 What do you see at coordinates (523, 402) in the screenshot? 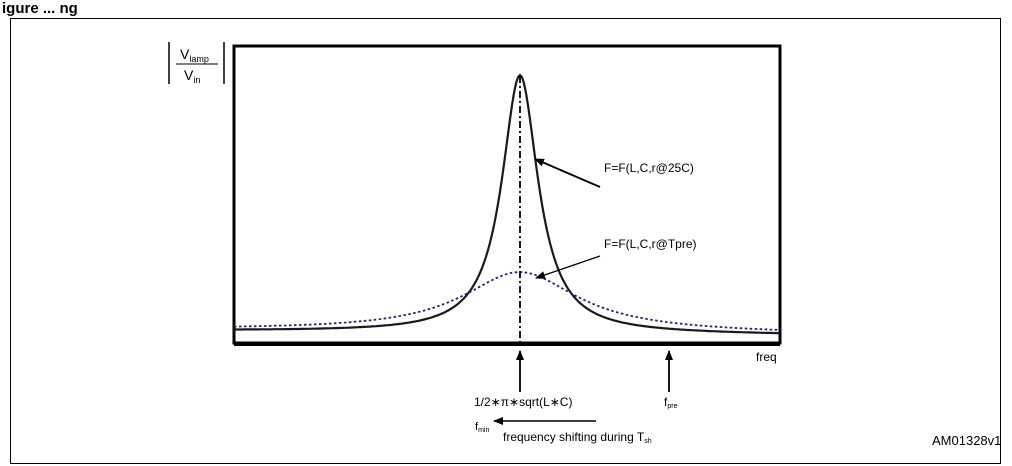
I see `resonance-formula: 1/2∗π∗sqrt(L∗C)` at bounding box center [523, 402].